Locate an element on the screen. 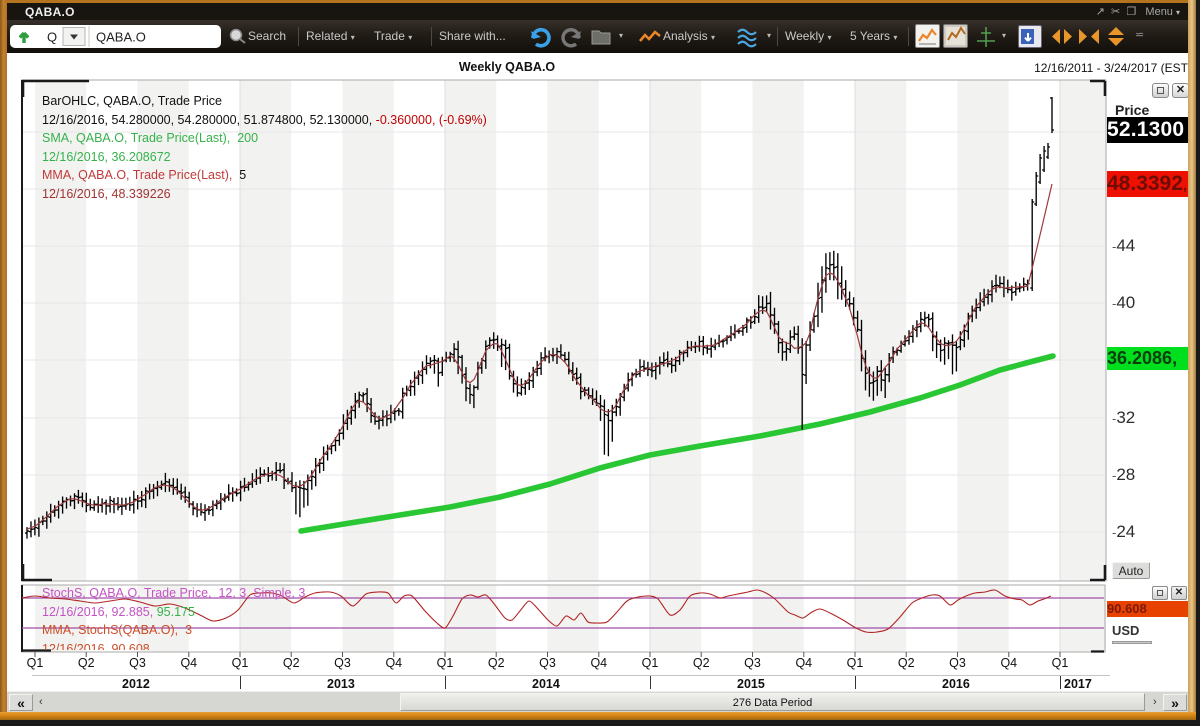 The width and height of the screenshot is (1200, 726). svg-text: Q is located at coordinates (52, 37).